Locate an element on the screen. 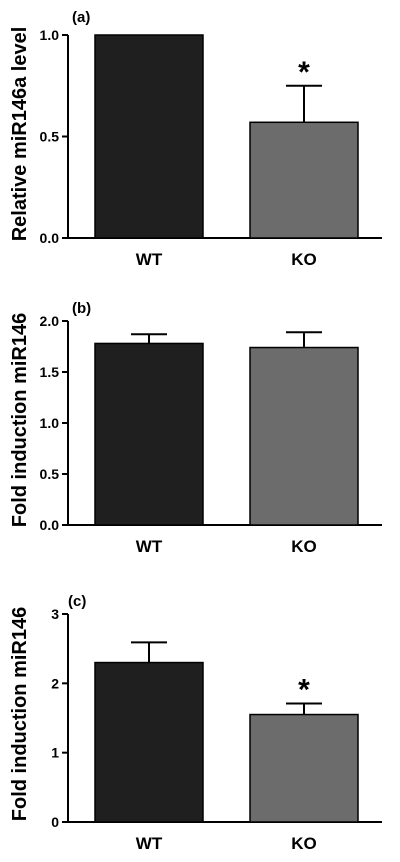  y-tick-label: 1.5 is located at coordinates (50, 372).